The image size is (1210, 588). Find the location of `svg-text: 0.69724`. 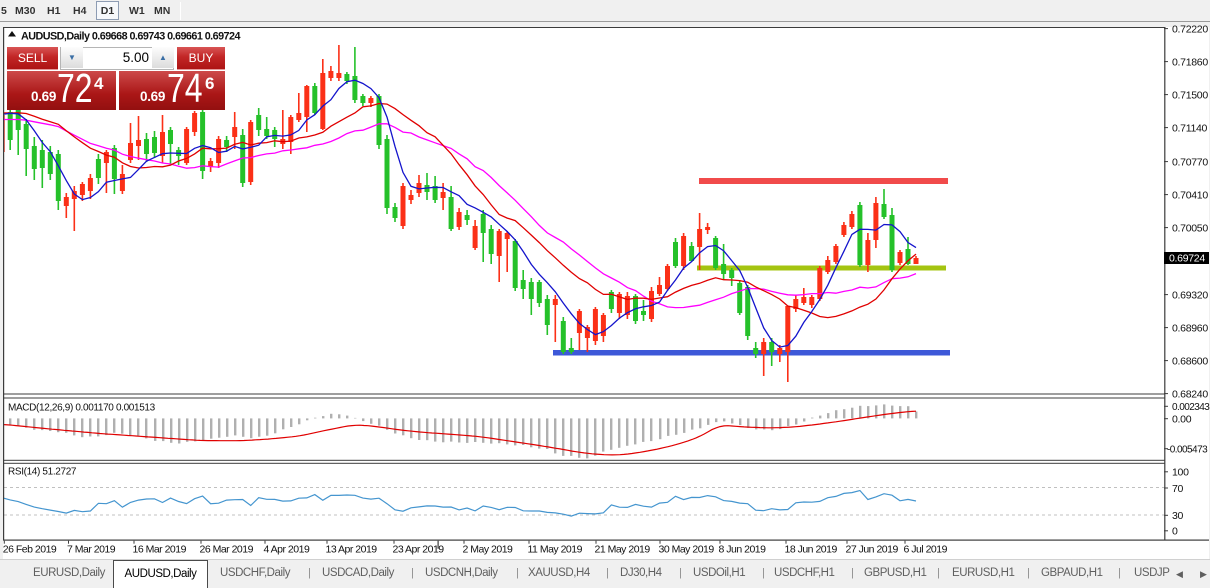

svg-text: 0.69724 is located at coordinates (1187, 258).